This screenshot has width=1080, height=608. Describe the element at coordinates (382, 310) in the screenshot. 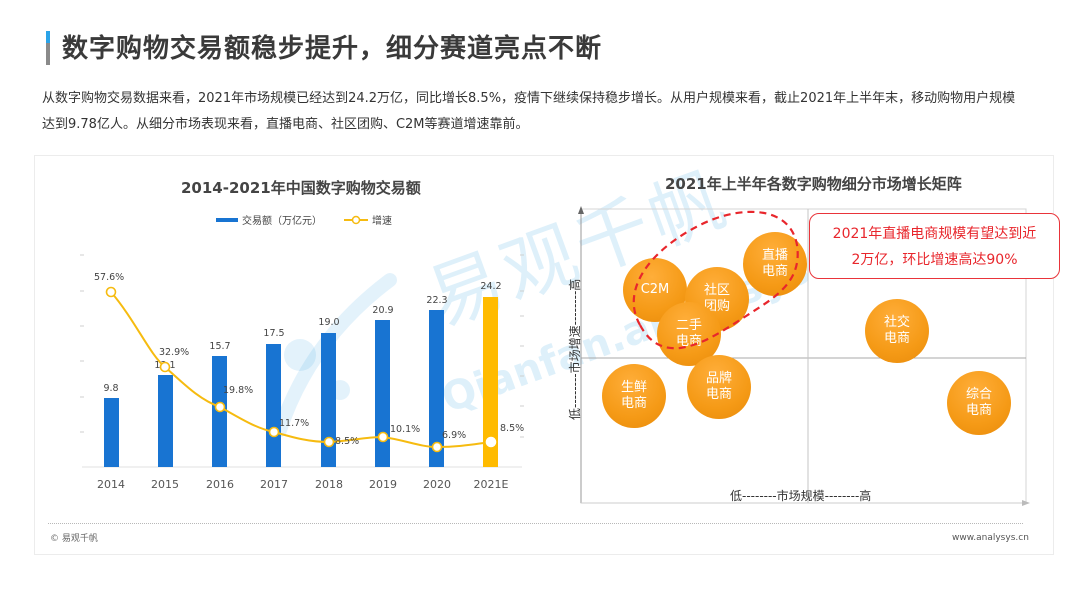

I see `bar-value-2019: 20.9` at that location.